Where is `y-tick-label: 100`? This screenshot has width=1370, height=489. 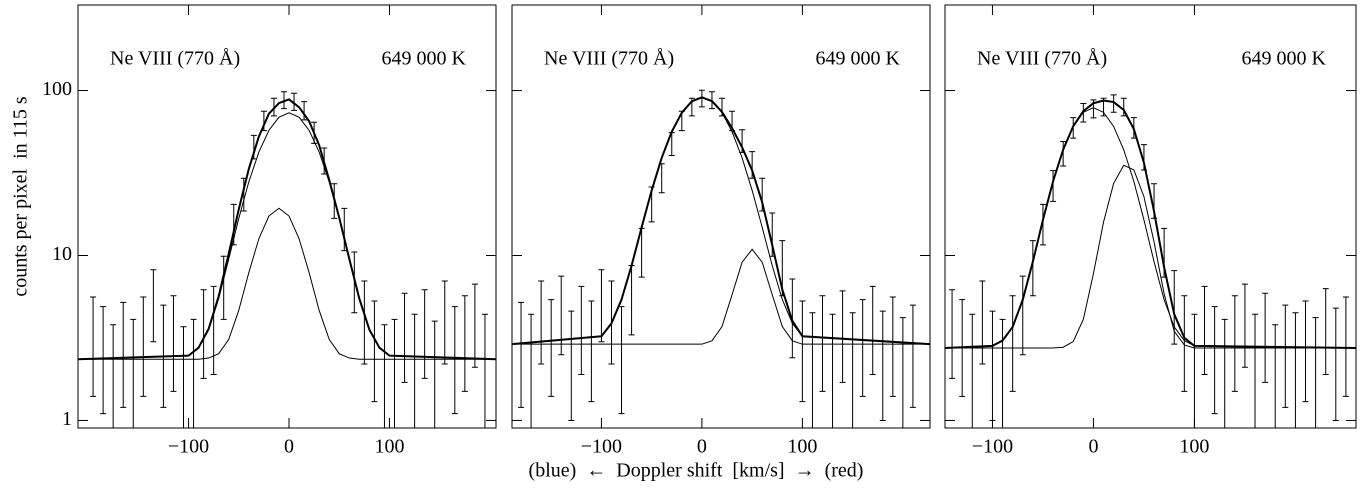
y-tick-label: 100 is located at coordinates (57, 89).